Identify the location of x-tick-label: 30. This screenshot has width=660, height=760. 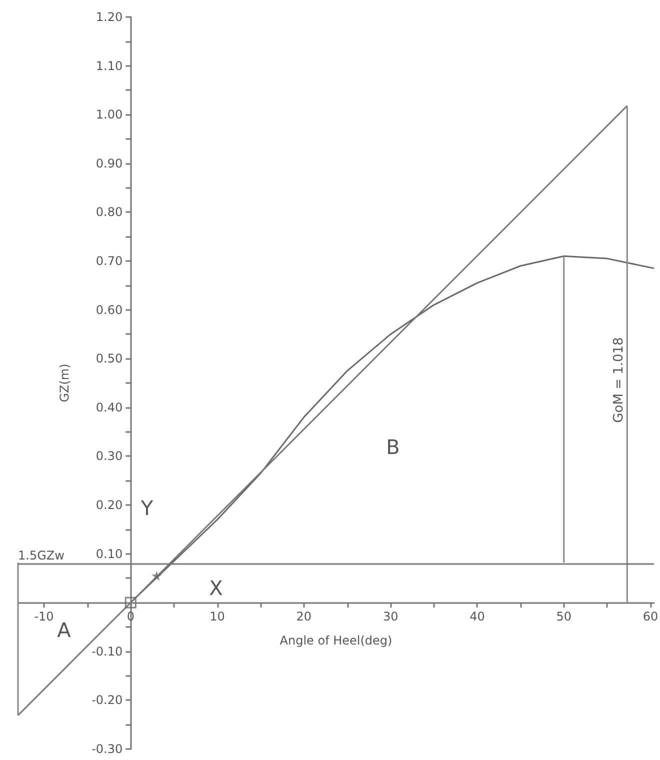
(390, 617).